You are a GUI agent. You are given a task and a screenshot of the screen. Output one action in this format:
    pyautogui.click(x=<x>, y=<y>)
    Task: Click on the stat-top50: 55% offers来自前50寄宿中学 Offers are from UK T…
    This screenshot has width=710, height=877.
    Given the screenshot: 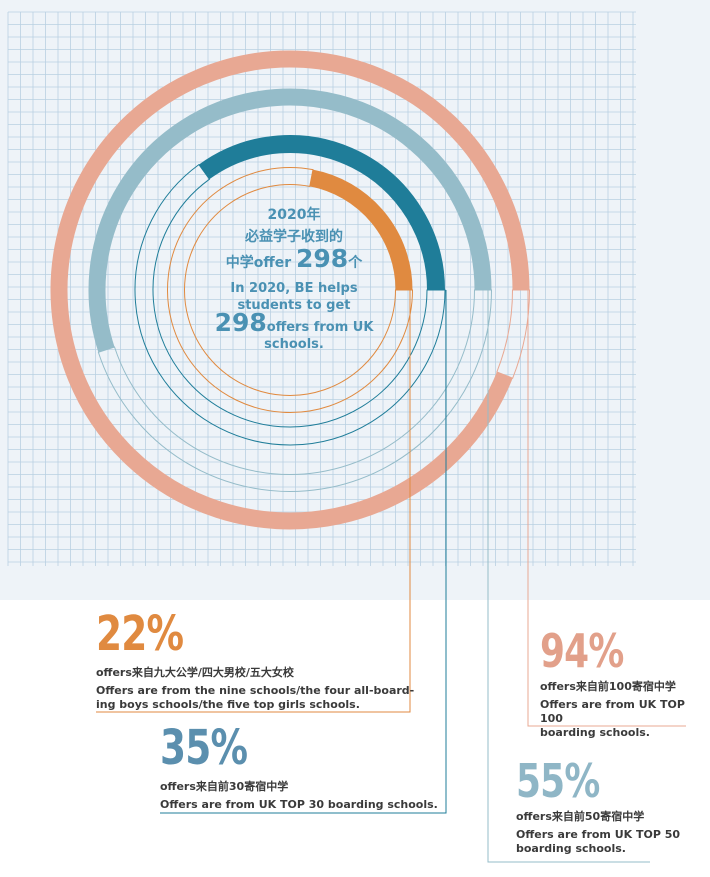 What is the action you would take?
    pyautogui.click(x=598, y=807)
    